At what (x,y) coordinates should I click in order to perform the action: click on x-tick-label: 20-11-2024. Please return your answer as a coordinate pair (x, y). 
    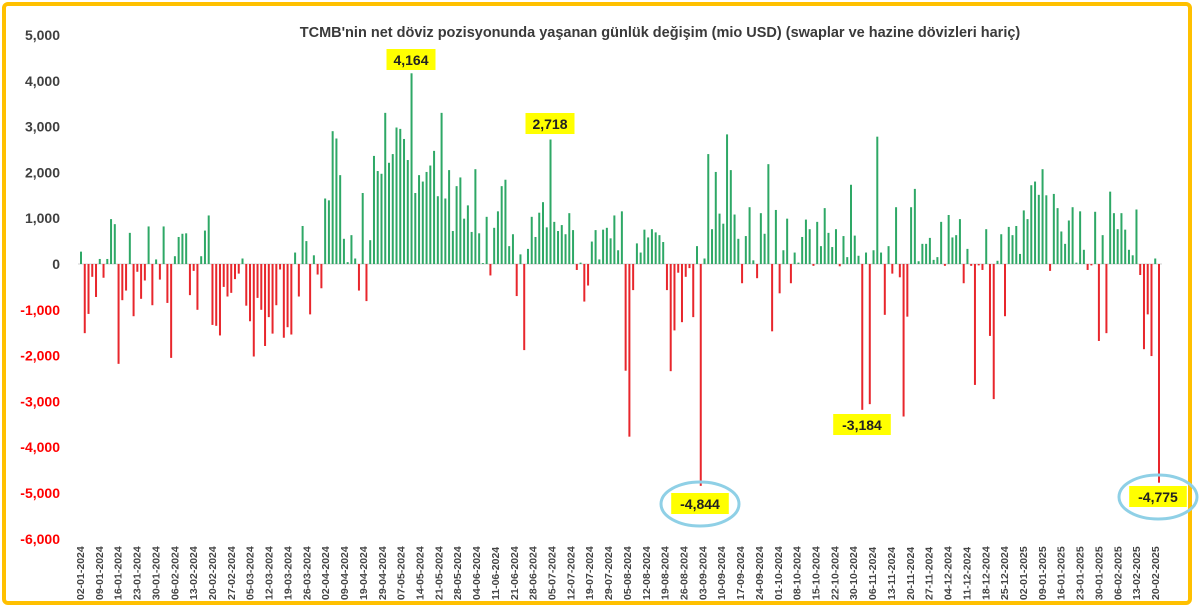
    Looking at the image, I should click on (911, 573).